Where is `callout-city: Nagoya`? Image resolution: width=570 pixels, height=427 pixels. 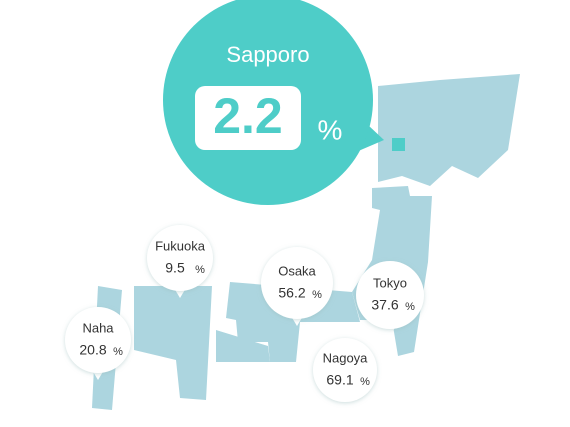 callout-city: Nagoya is located at coordinates (346, 357).